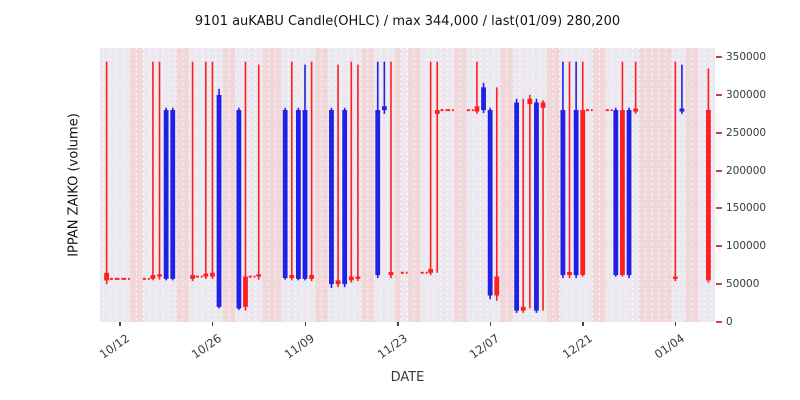  I want to click on x-axis-label: DATE, so click(407, 377).